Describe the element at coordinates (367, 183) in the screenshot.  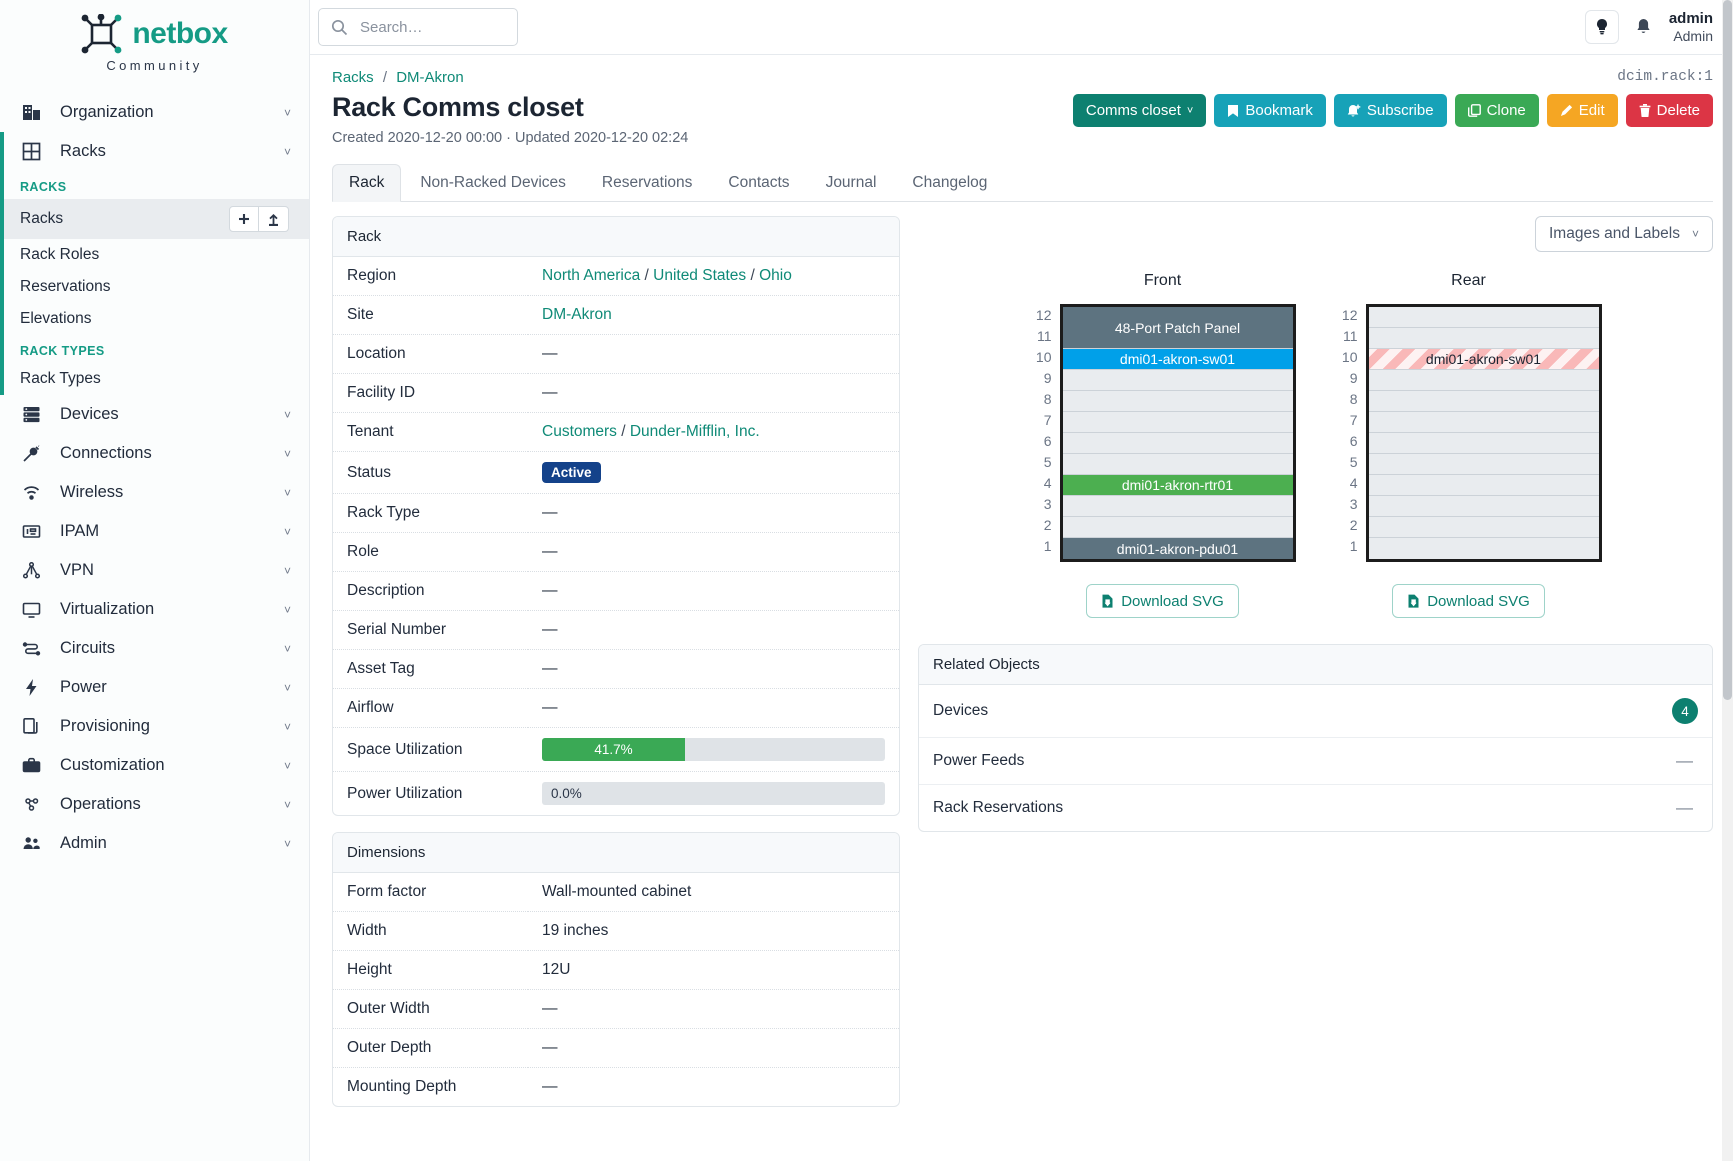
I see `tab-rack: Rack` at that location.